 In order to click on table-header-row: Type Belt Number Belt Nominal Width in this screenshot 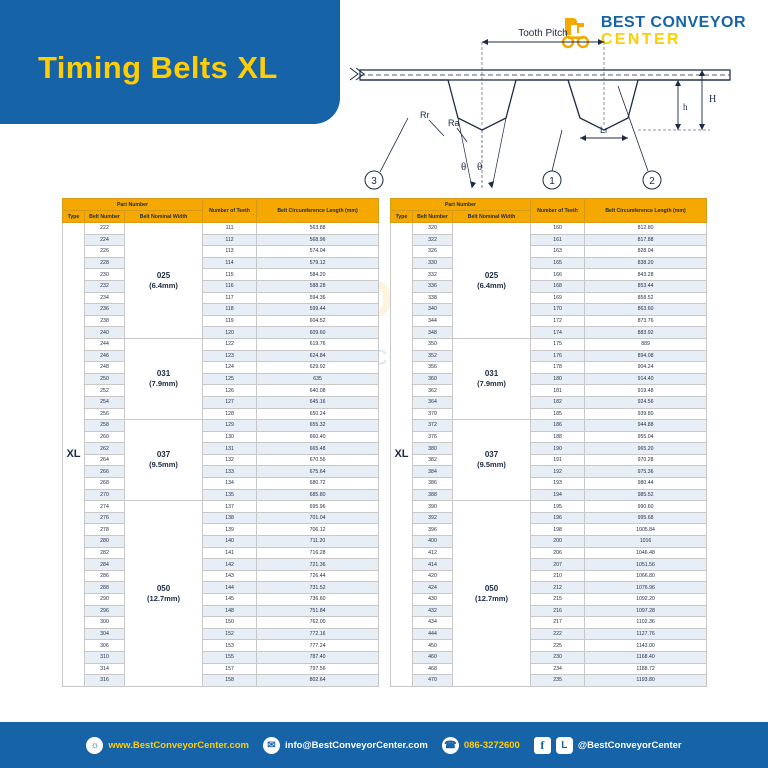, I will do `click(548, 216)`.